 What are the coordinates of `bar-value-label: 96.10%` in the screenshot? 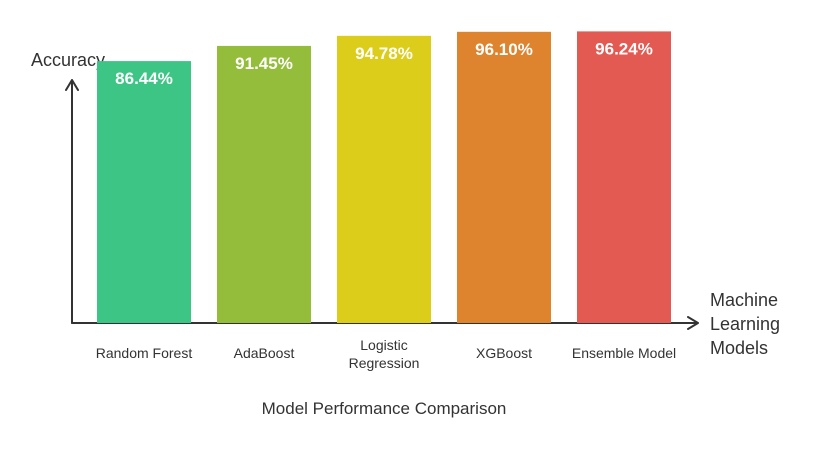 It's located at (504, 49).